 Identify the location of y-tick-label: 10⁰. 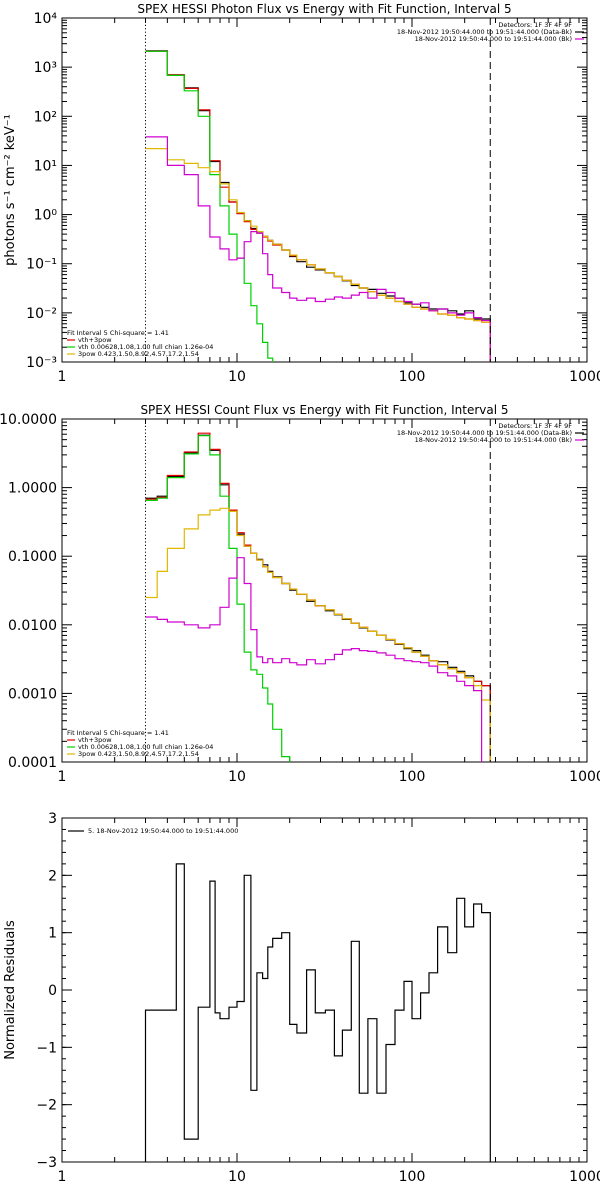
(46, 216).